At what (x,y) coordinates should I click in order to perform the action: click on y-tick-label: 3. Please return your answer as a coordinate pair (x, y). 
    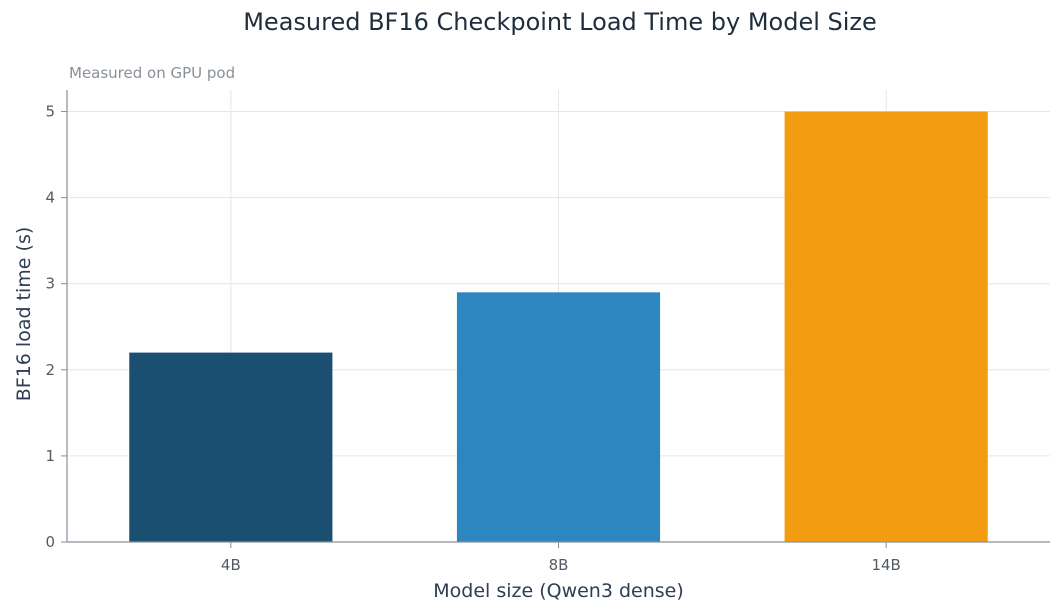
    Looking at the image, I should click on (50, 284).